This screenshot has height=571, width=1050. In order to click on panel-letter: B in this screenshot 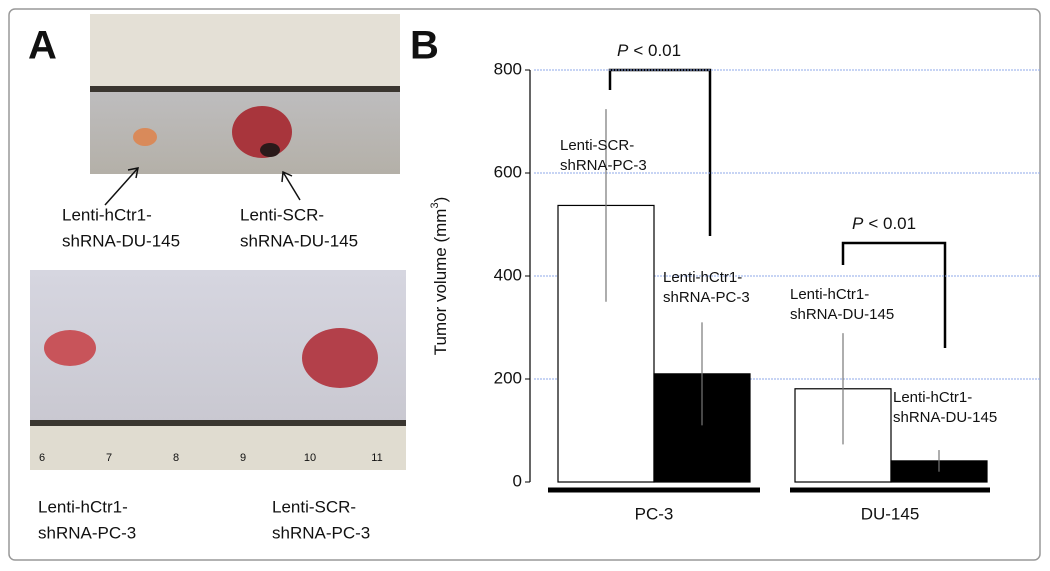, I will do `click(424, 46)`.